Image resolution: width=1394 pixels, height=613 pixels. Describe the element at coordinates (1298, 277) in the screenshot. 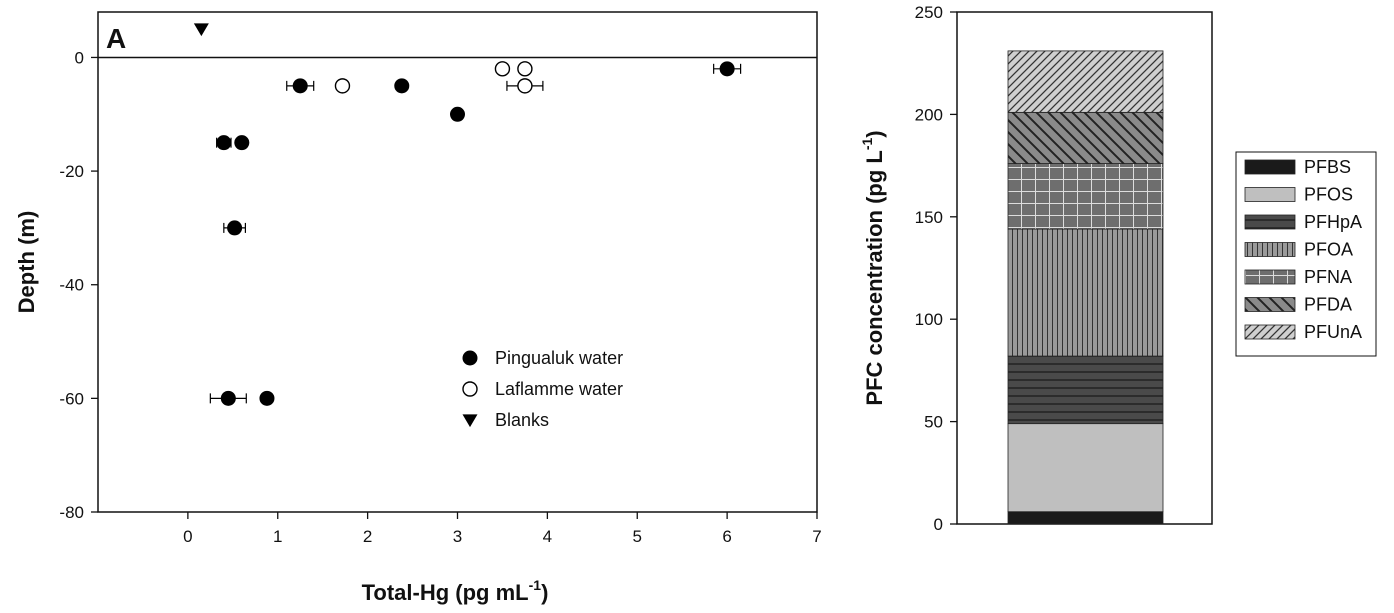

I see `legend-item: PFNA` at that location.